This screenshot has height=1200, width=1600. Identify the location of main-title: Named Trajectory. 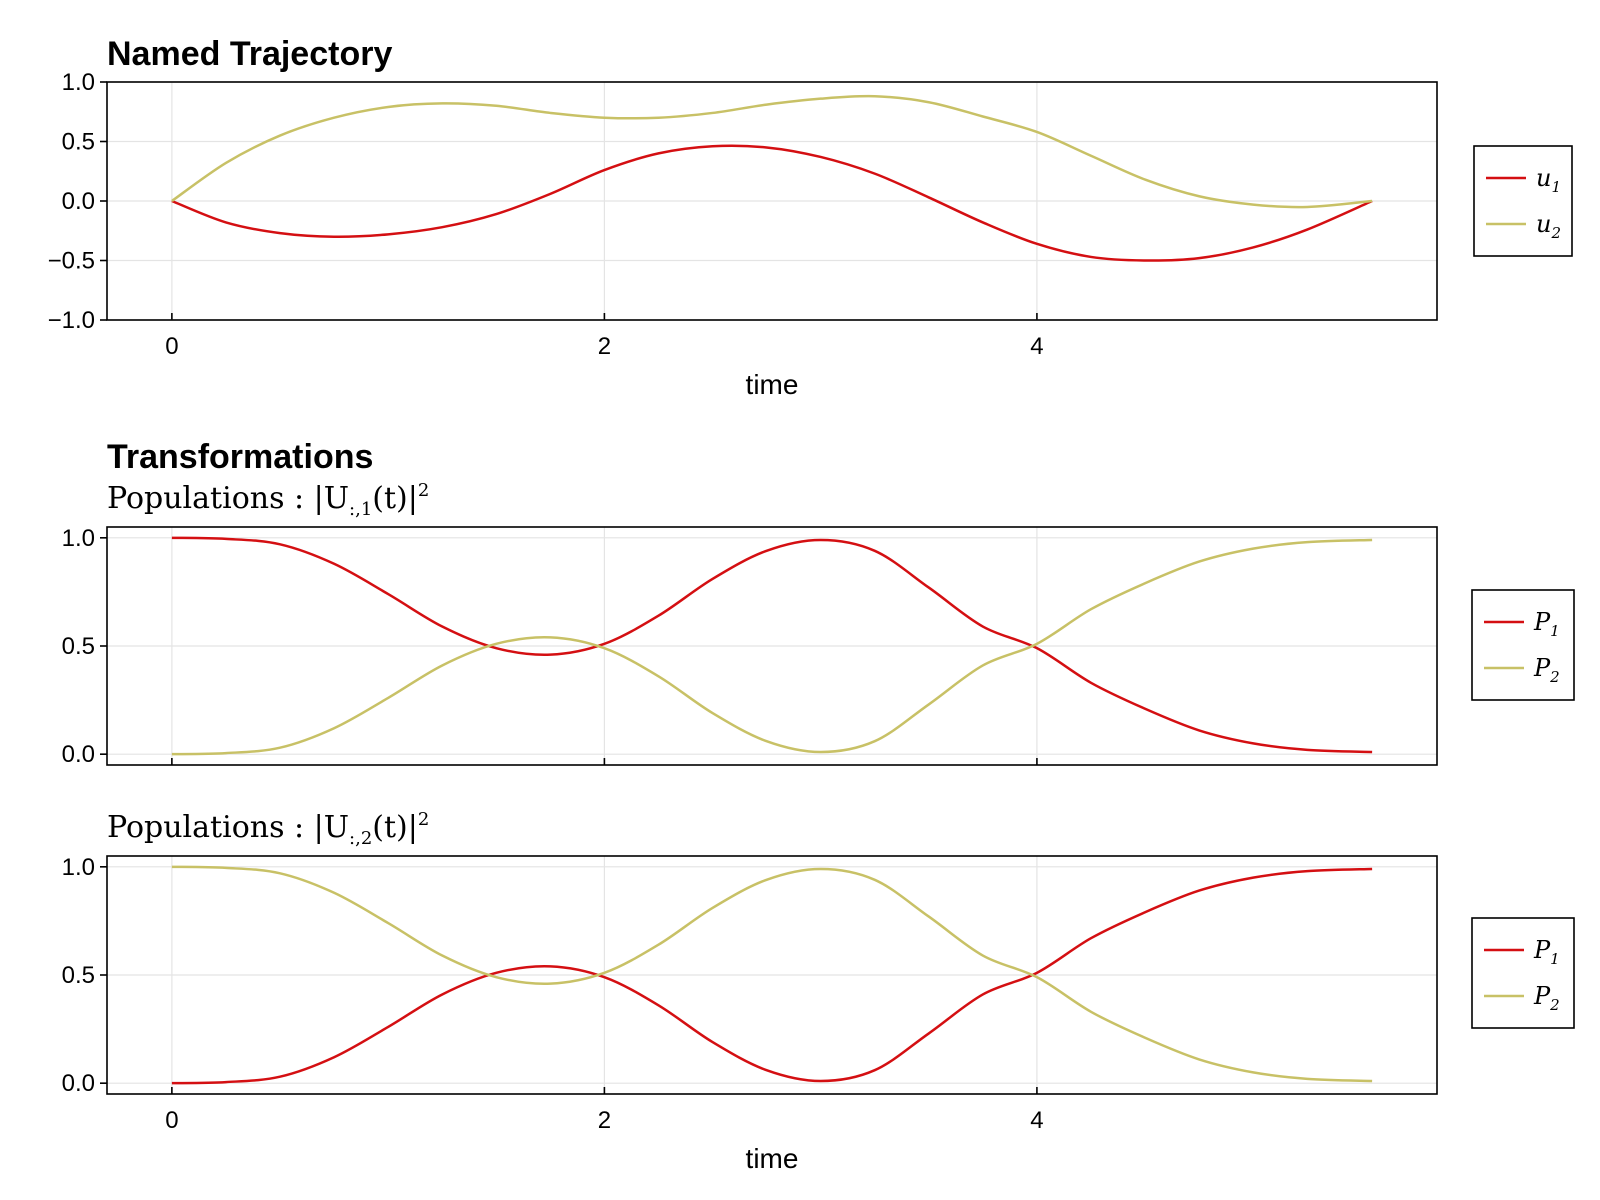
(249, 54).